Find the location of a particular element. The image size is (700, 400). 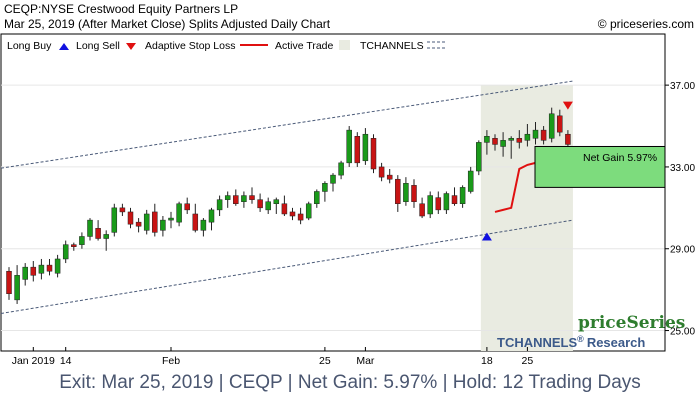

x-tick-label: 14 is located at coordinates (66, 361).